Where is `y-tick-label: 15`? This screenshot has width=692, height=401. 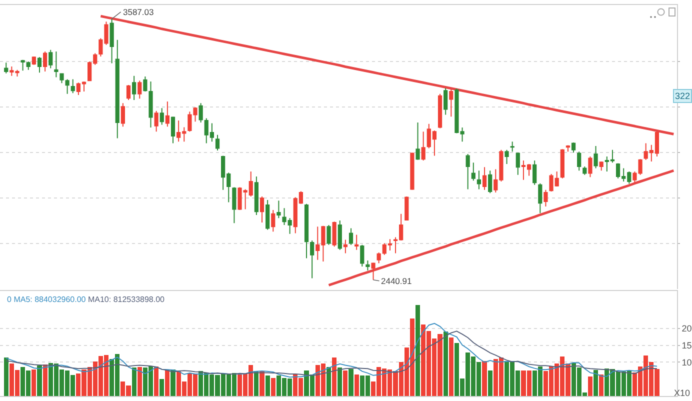
y-tick-label: 15 is located at coordinates (687, 345).